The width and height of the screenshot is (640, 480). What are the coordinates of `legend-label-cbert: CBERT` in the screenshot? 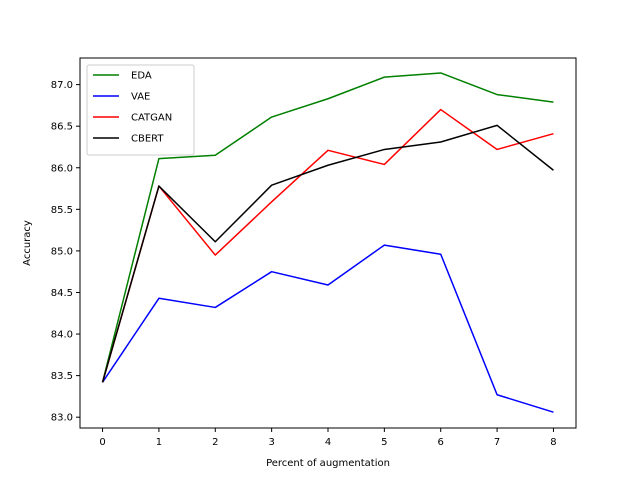 It's located at (147, 139).